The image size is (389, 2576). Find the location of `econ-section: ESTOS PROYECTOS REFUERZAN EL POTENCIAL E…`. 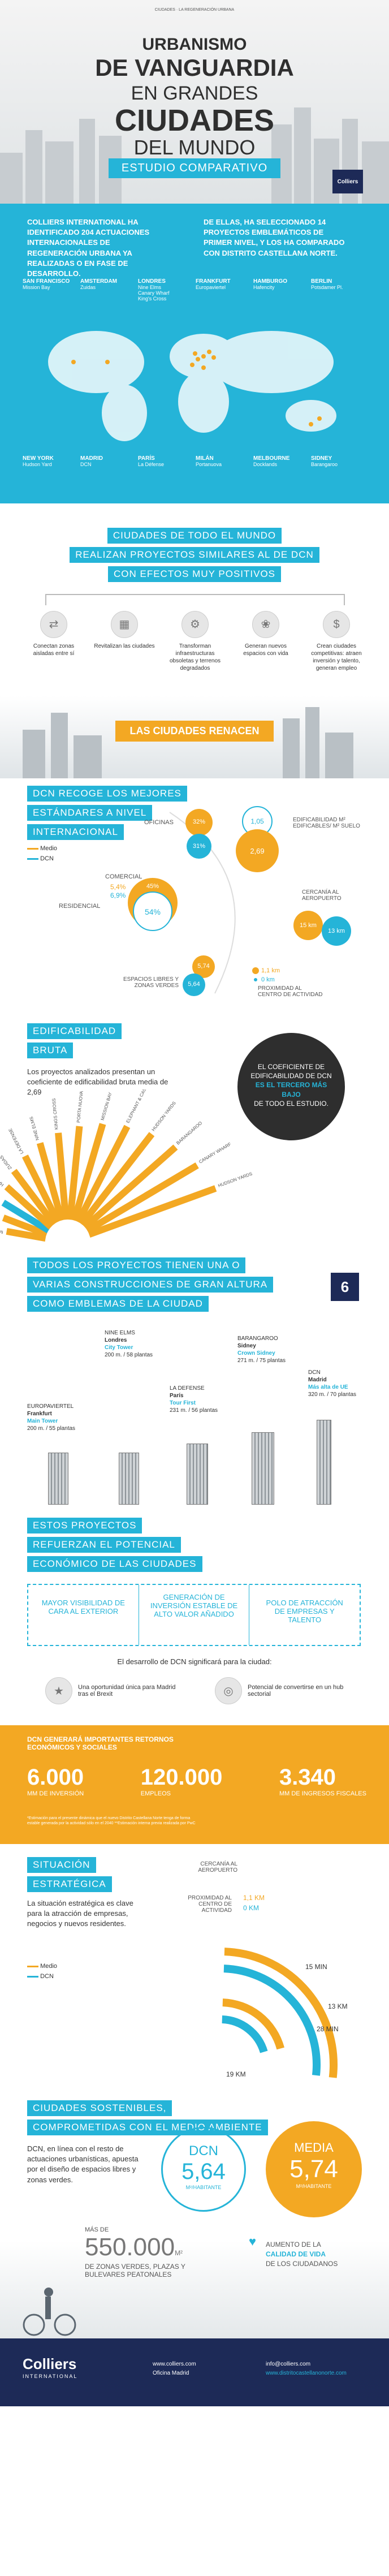

econ-section: ESTOS PROYECTOS REFUERZAN EL POTENCIAL E… is located at coordinates (194, 1615).